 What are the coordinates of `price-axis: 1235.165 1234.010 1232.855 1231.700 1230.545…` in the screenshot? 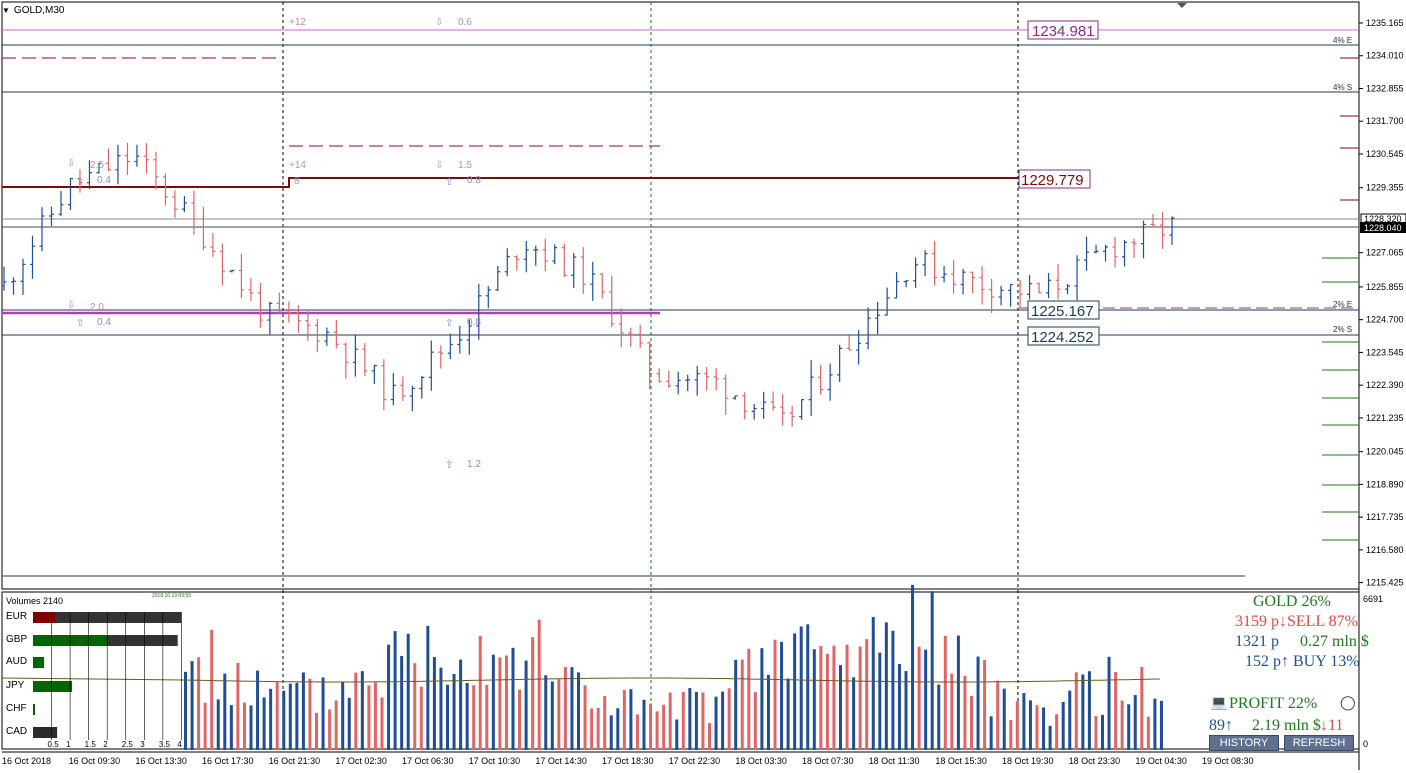 It's located at (1381, 303).